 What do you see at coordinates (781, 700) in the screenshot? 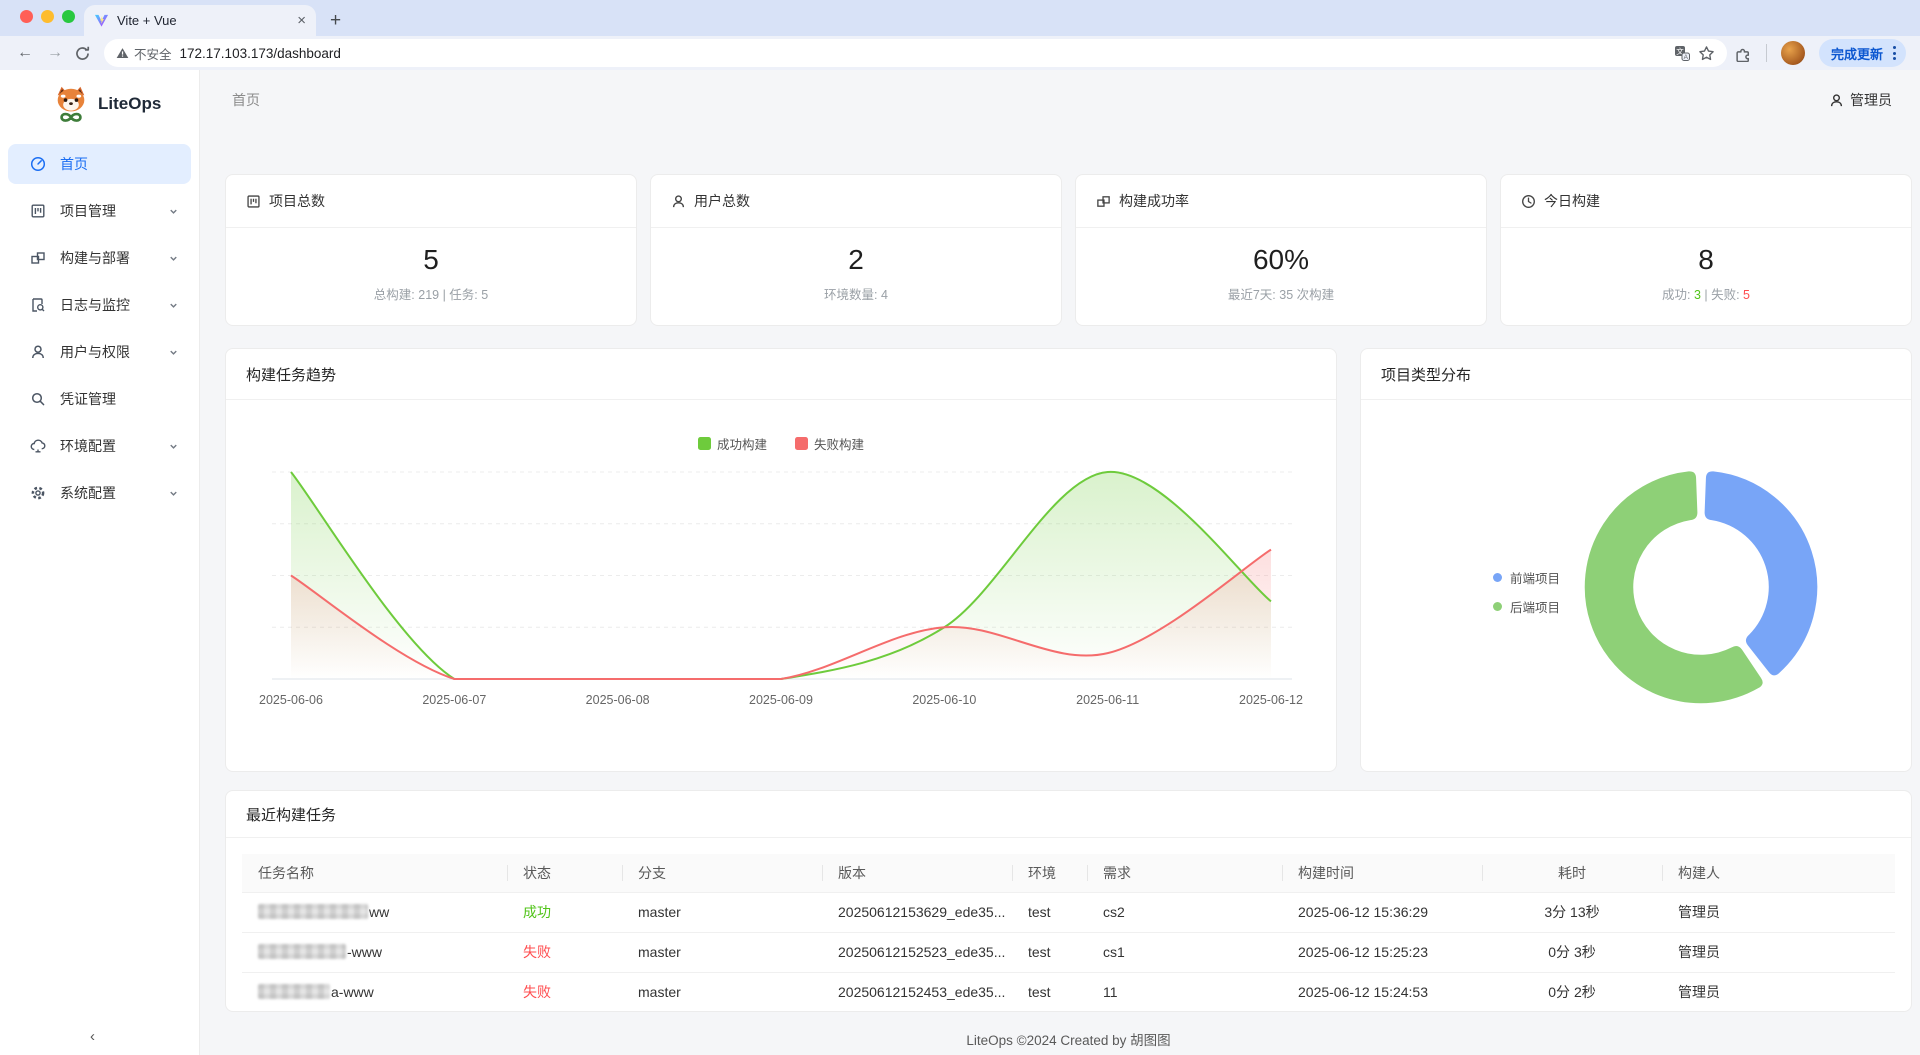
I see `svg-text: 2025-06-09` at bounding box center [781, 700].